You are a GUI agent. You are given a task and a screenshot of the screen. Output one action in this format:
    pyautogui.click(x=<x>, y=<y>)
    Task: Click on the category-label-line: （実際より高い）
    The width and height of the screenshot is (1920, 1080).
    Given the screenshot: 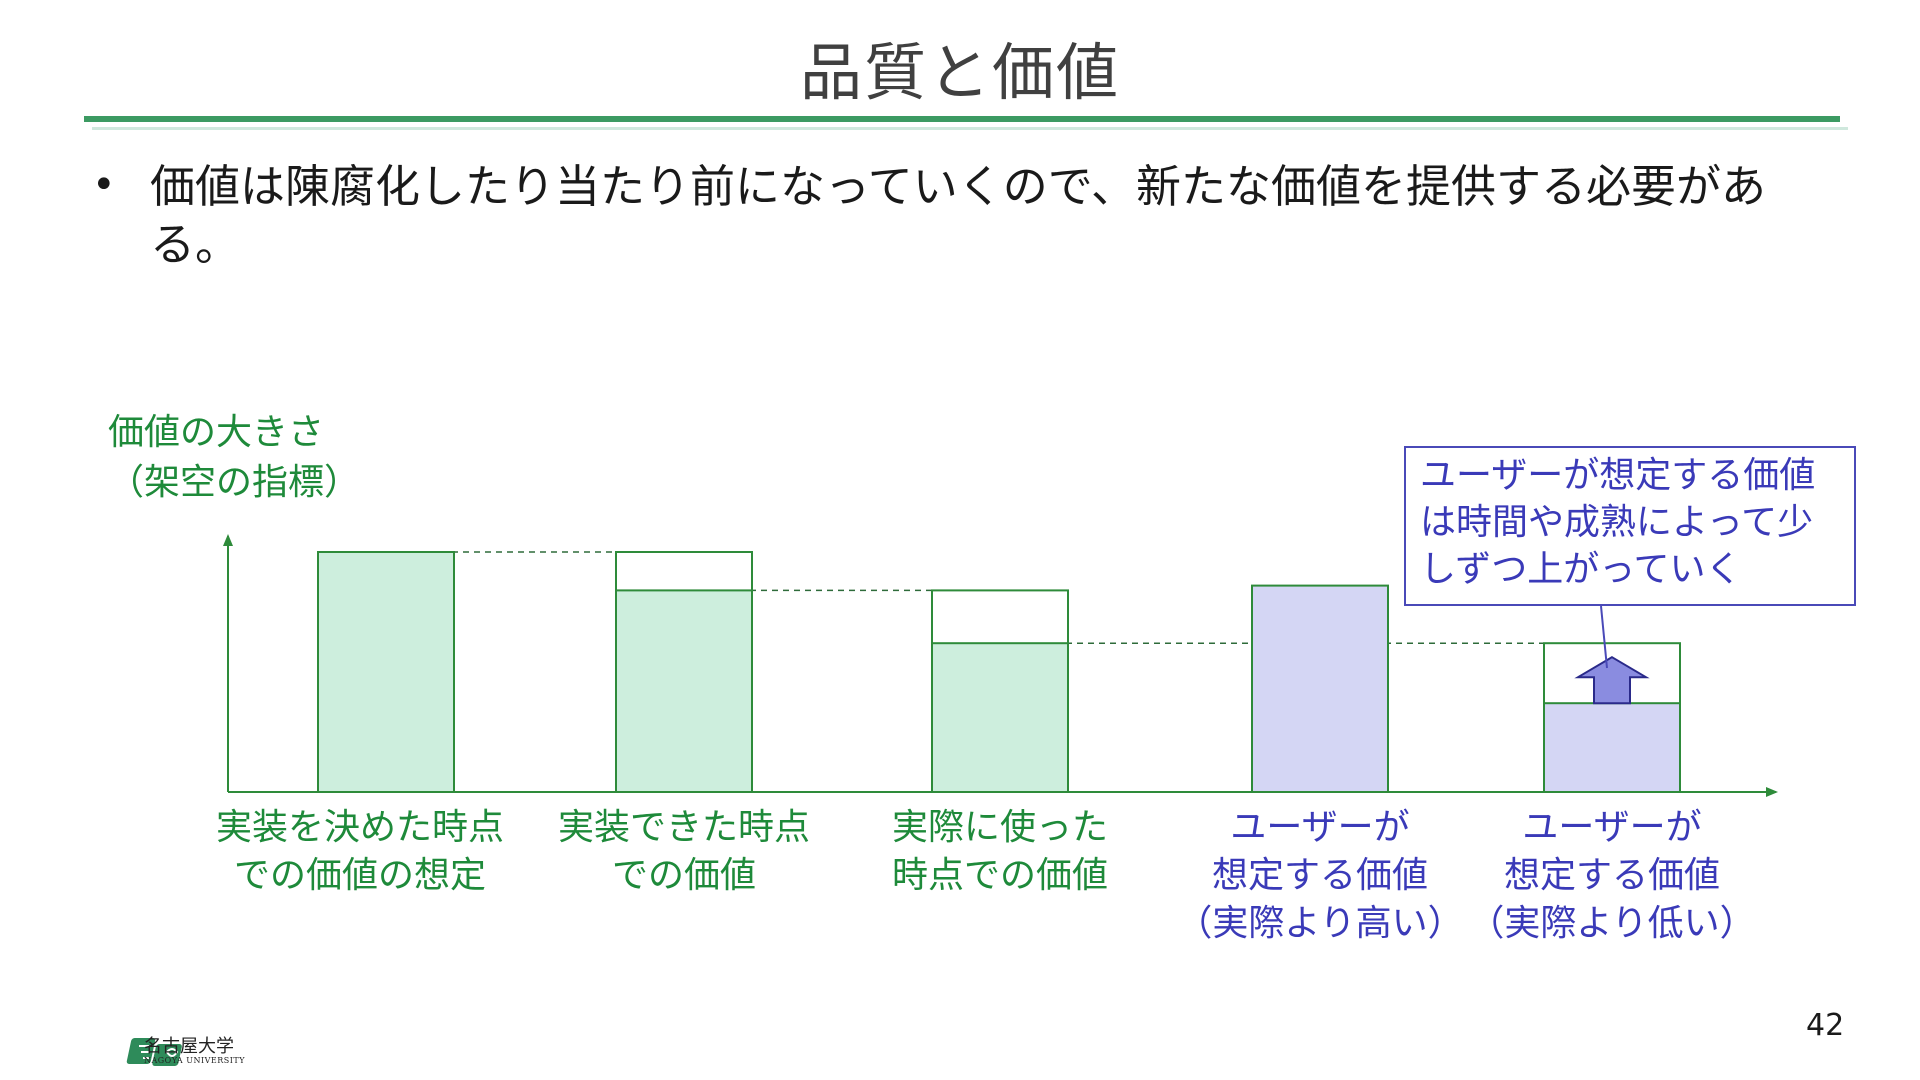 What is the action you would take?
    pyautogui.click(x=1320, y=923)
    